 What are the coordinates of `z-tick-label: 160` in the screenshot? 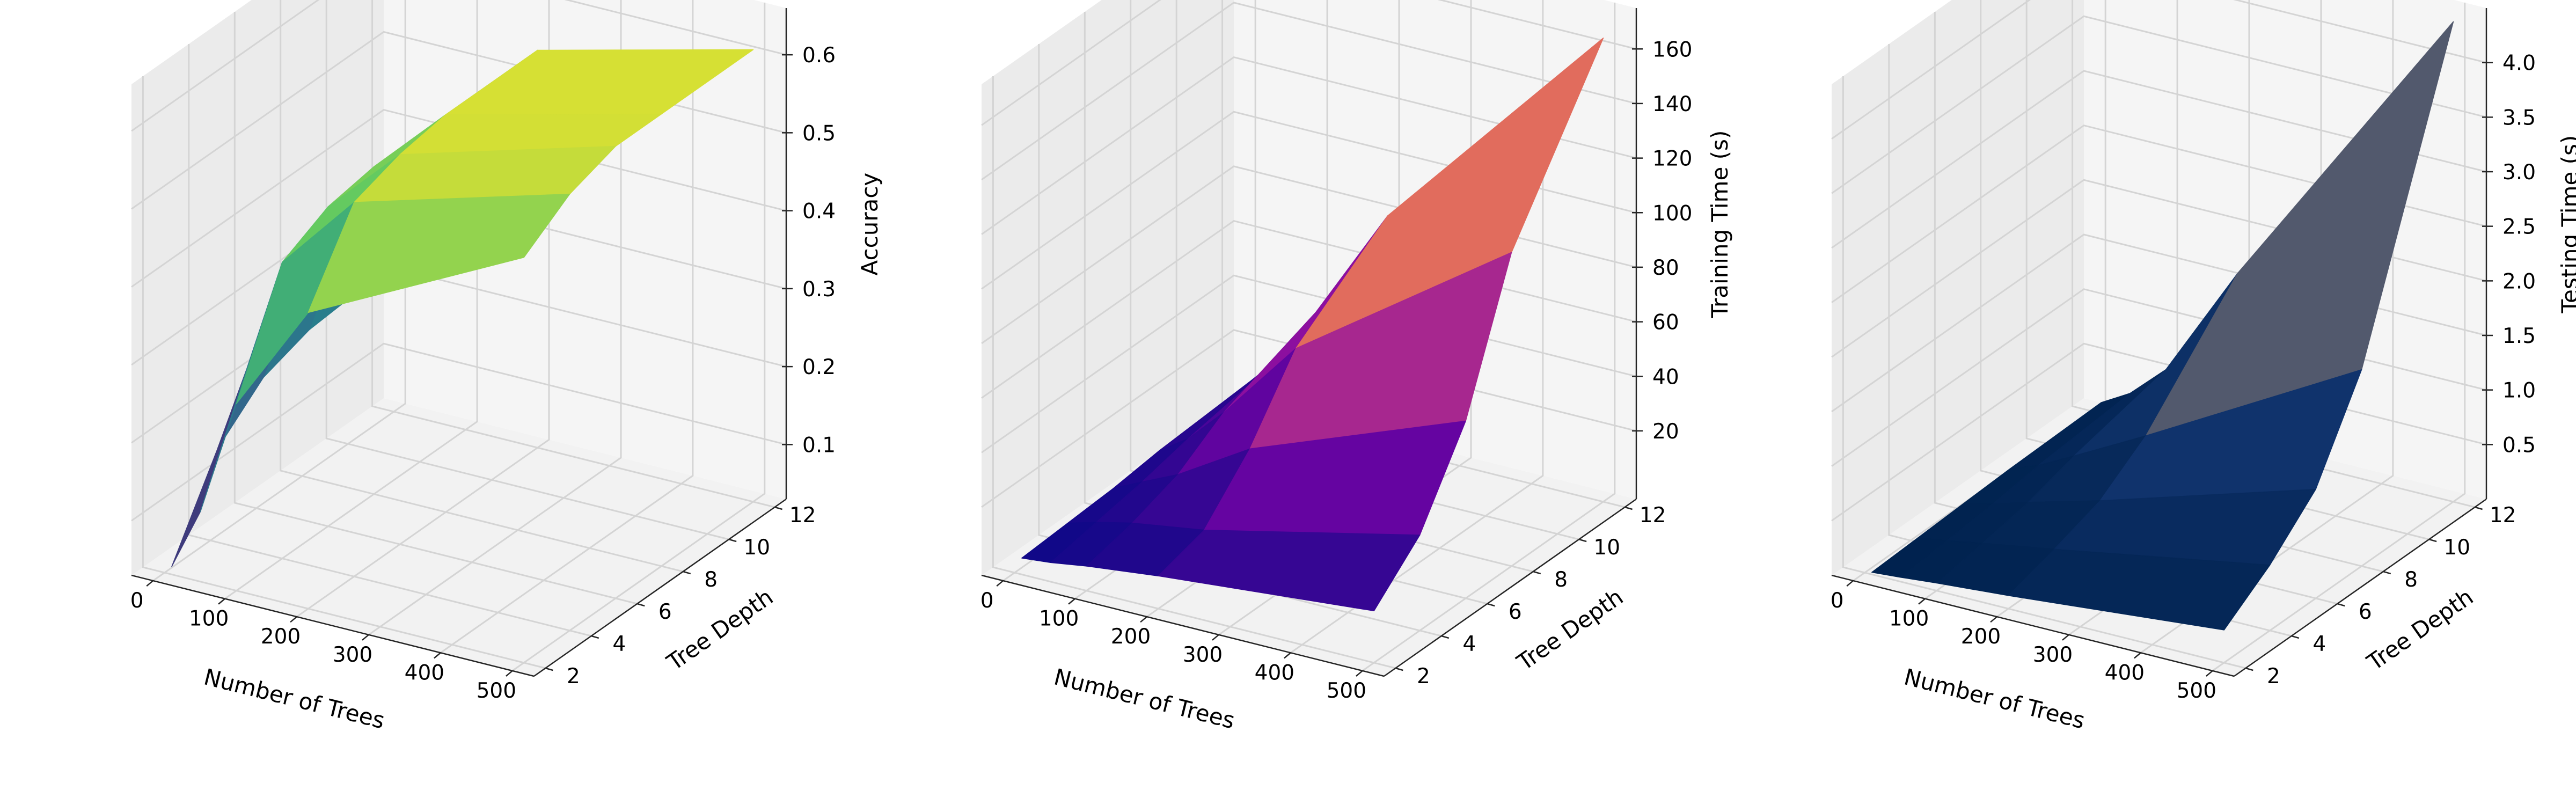 It's located at (1672, 50).